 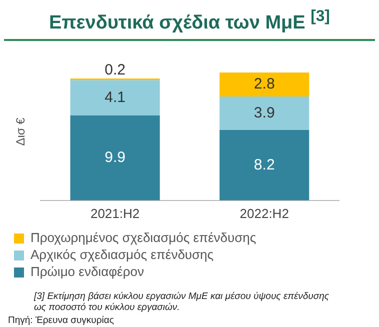 What do you see at coordinates (61, 320) in the screenshot?
I see `text: Πηγή: Έρευνα συγκυρίας` at bounding box center [61, 320].